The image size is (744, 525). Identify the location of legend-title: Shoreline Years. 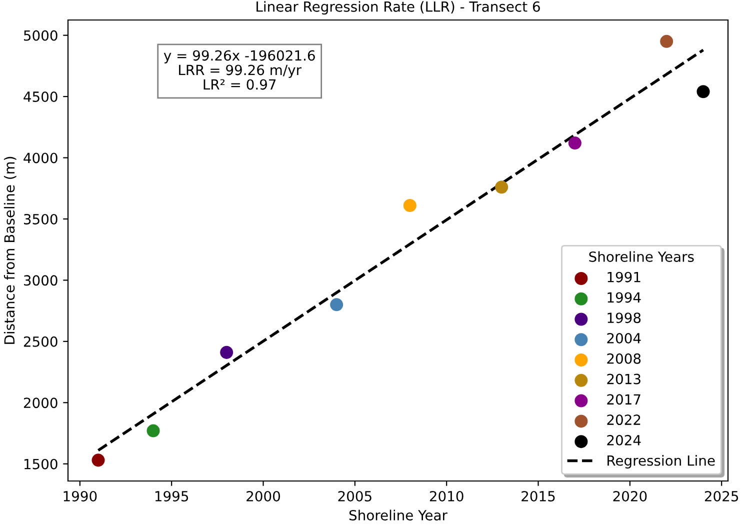
(641, 256).